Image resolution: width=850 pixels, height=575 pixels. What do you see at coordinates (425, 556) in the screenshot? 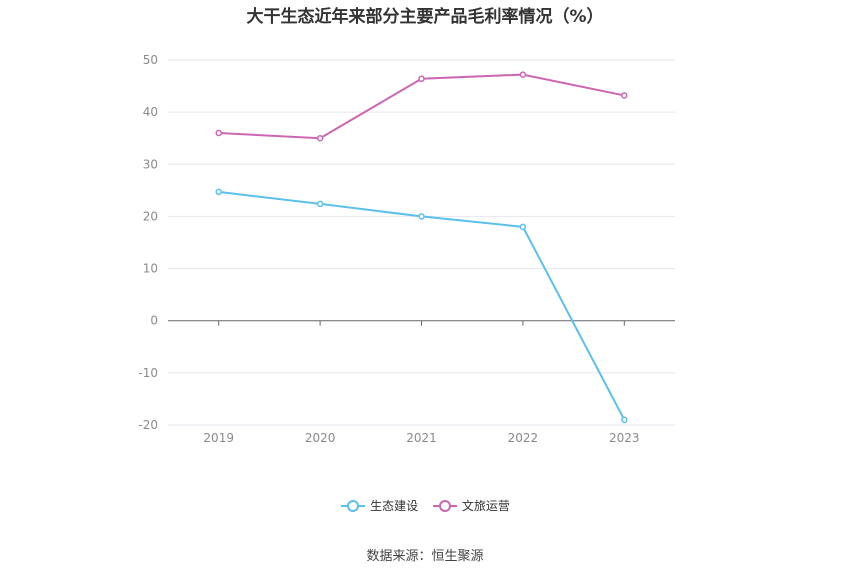
I see `source-note: 数据来源：恒生聚源` at bounding box center [425, 556].